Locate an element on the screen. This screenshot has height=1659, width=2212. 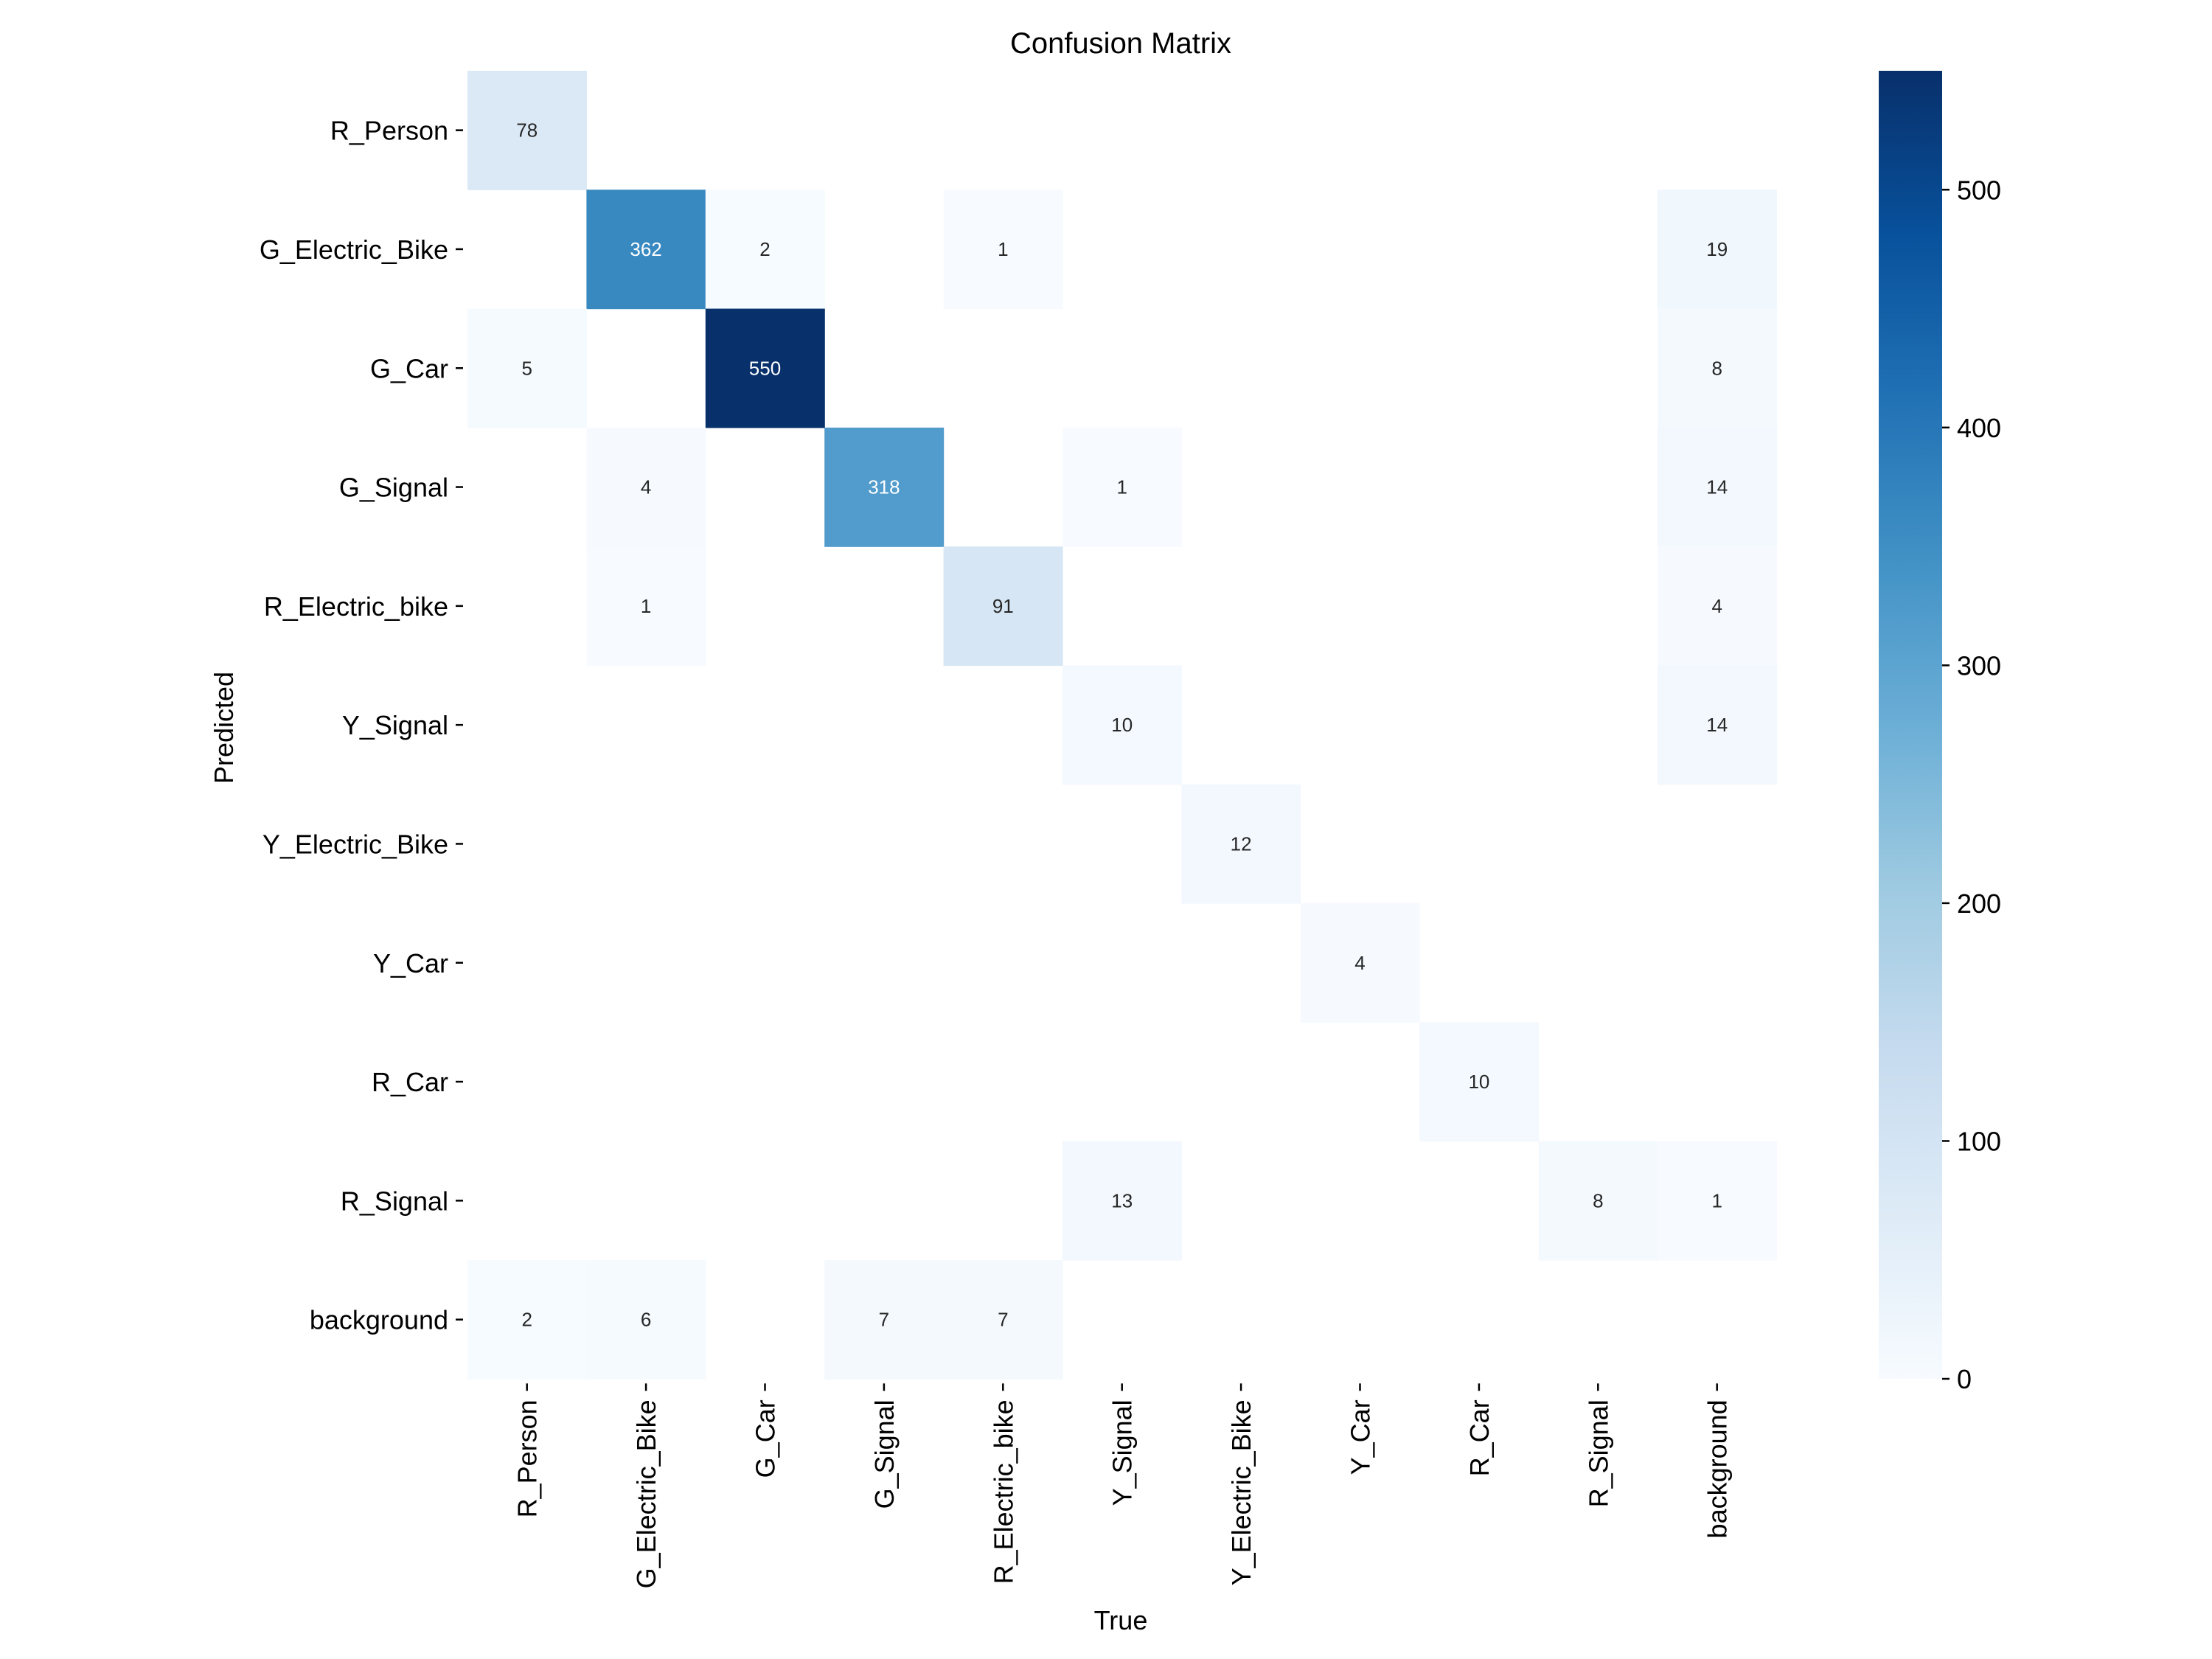
cell-value-label: 550 is located at coordinates (765, 368).